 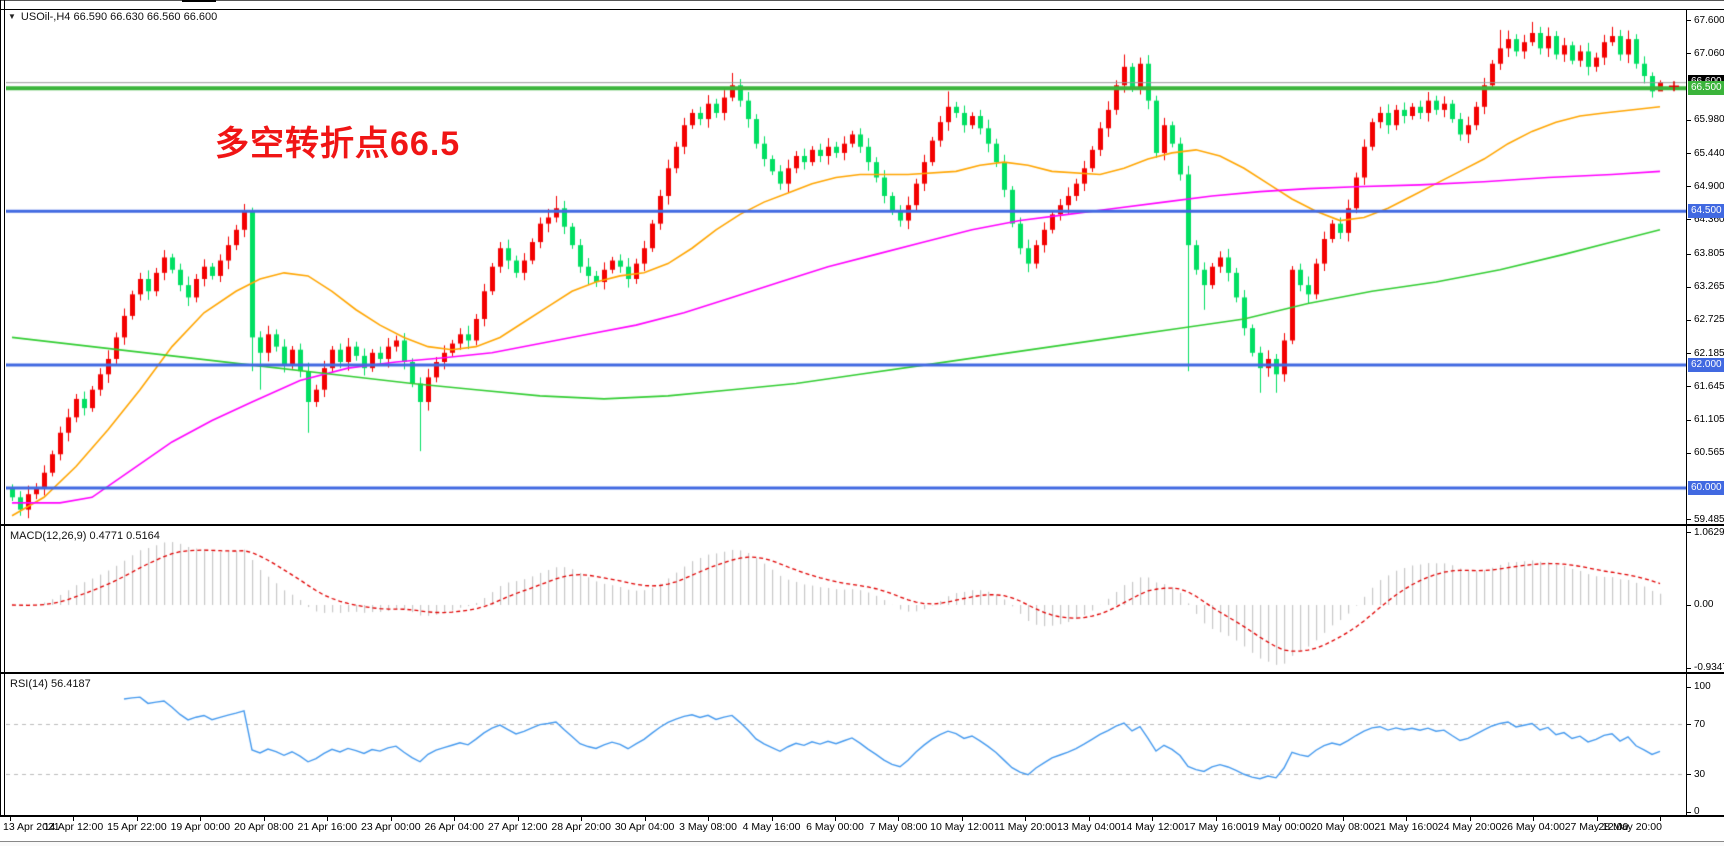 I want to click on window-top-mark, so click(x=199, y=1).